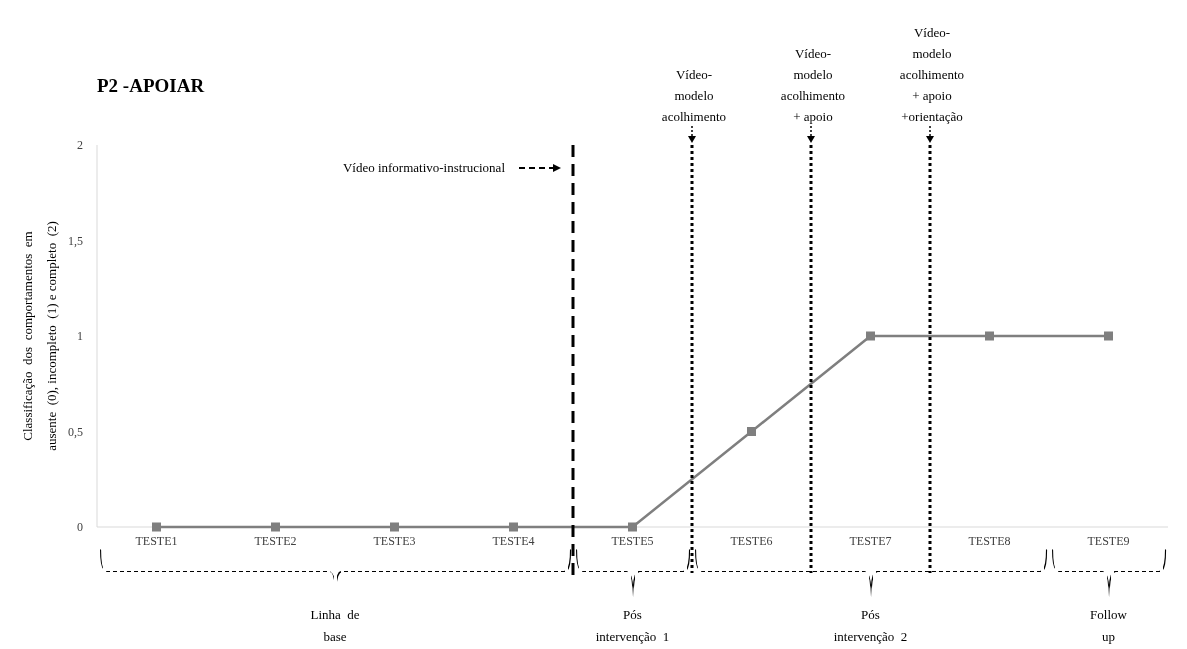  Describe the element at coordinates (39, 336) in the screenshot. I see `y-axis-title: Classificação dos comportamentos em ausente (0), incompleto (1) e completo (2)` at that location.